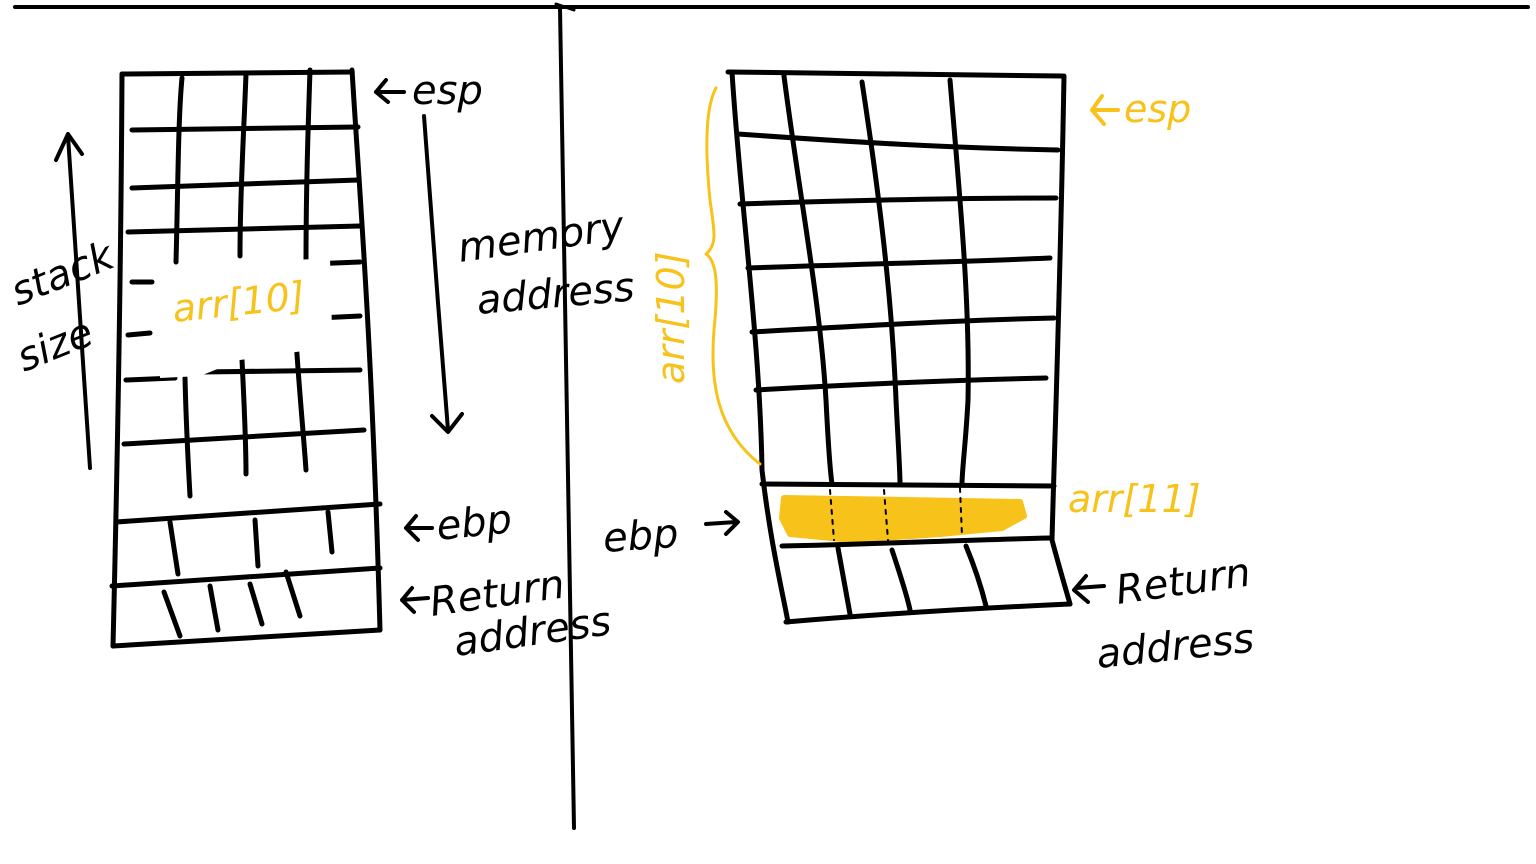  I want to click on right-return-label-1: Return, so click(1183, 582).